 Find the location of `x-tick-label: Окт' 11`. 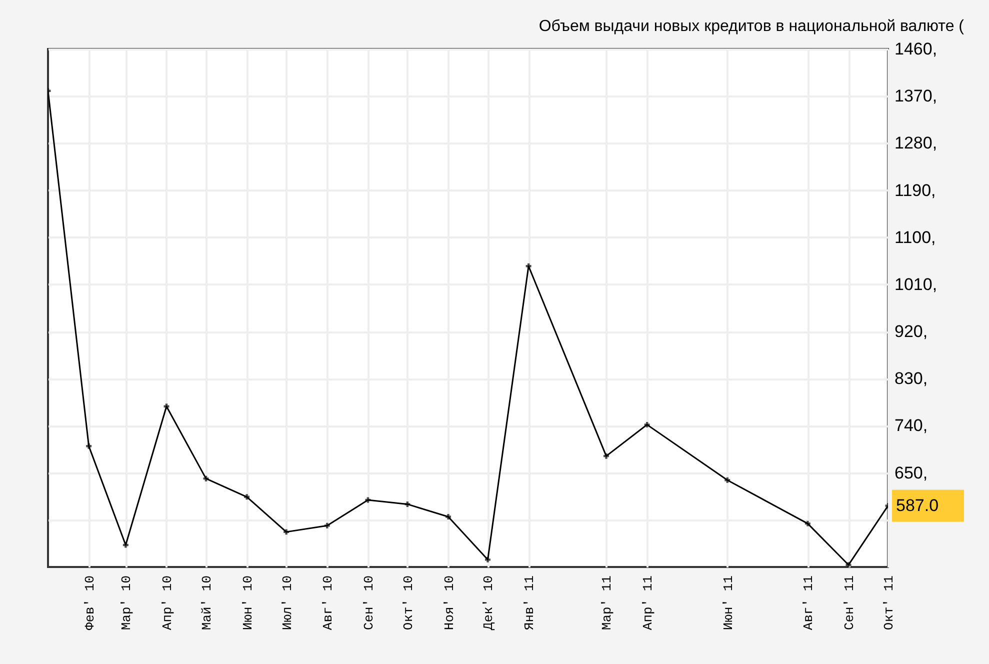

x-tick-label: Окт' 11 is located at coordinates (889, 602).